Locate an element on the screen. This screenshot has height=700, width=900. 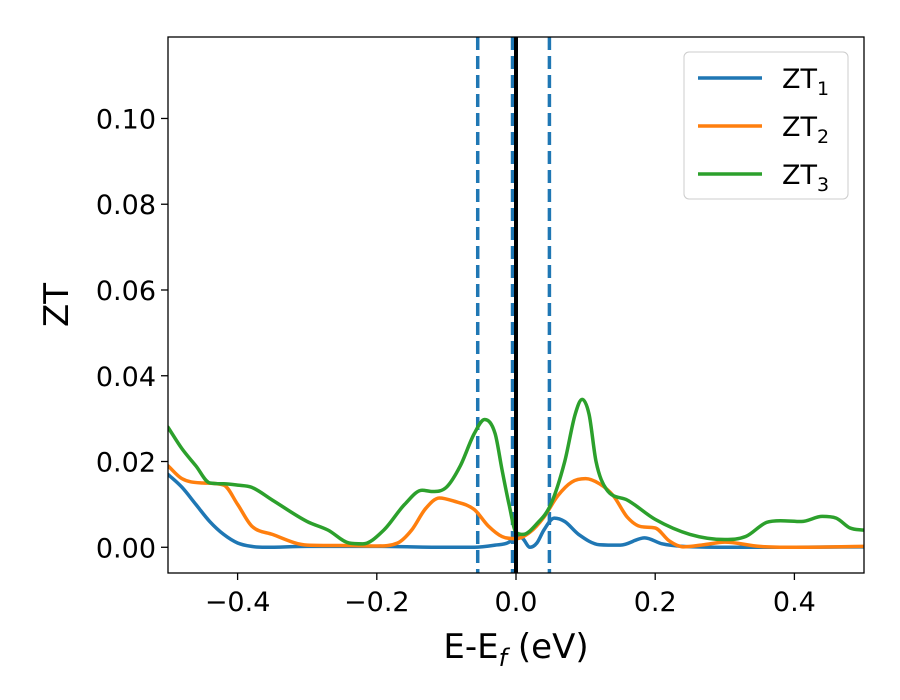
y-tick-label: 0.10 is located at coordinates (126, 119).